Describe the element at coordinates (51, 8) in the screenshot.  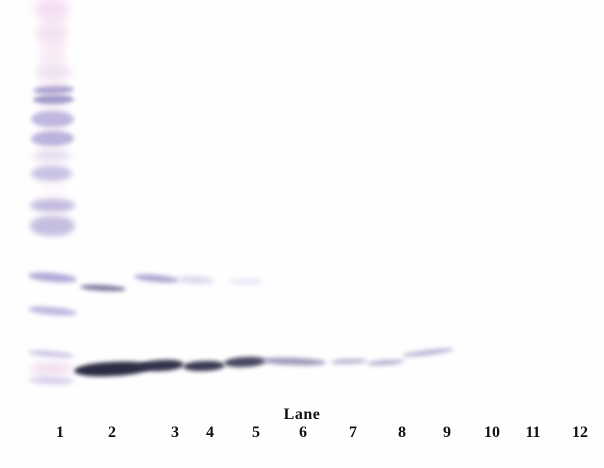
I see `marker-smear-top` at that location.